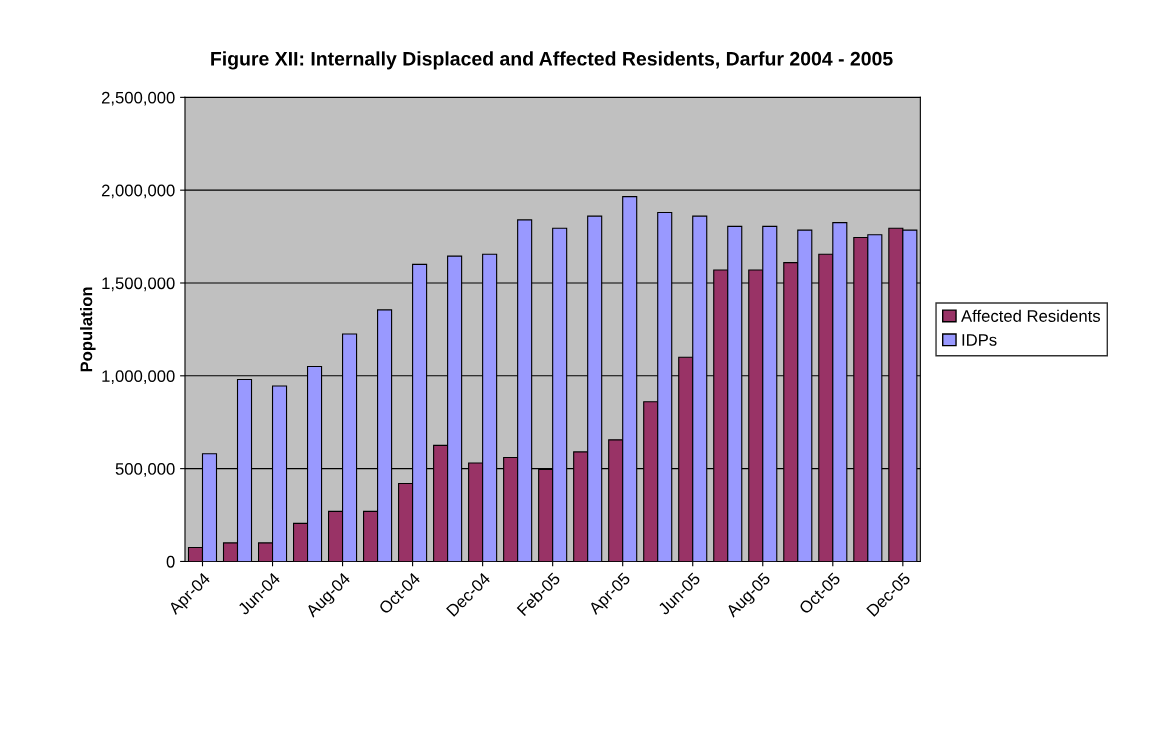 The image size is (1149, 732). Describe the element at coordinates (138, 284) in the screenshot. I see `y-tick-label: 1,500,000` at that location.